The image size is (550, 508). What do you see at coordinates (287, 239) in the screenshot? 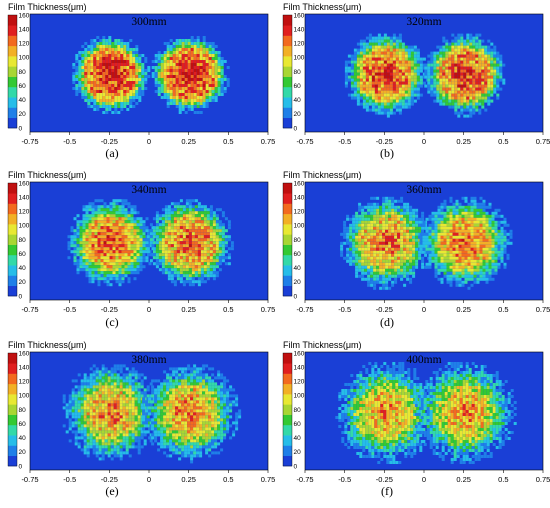
I see `colorbar-segment` at bounding box center [287, 239].